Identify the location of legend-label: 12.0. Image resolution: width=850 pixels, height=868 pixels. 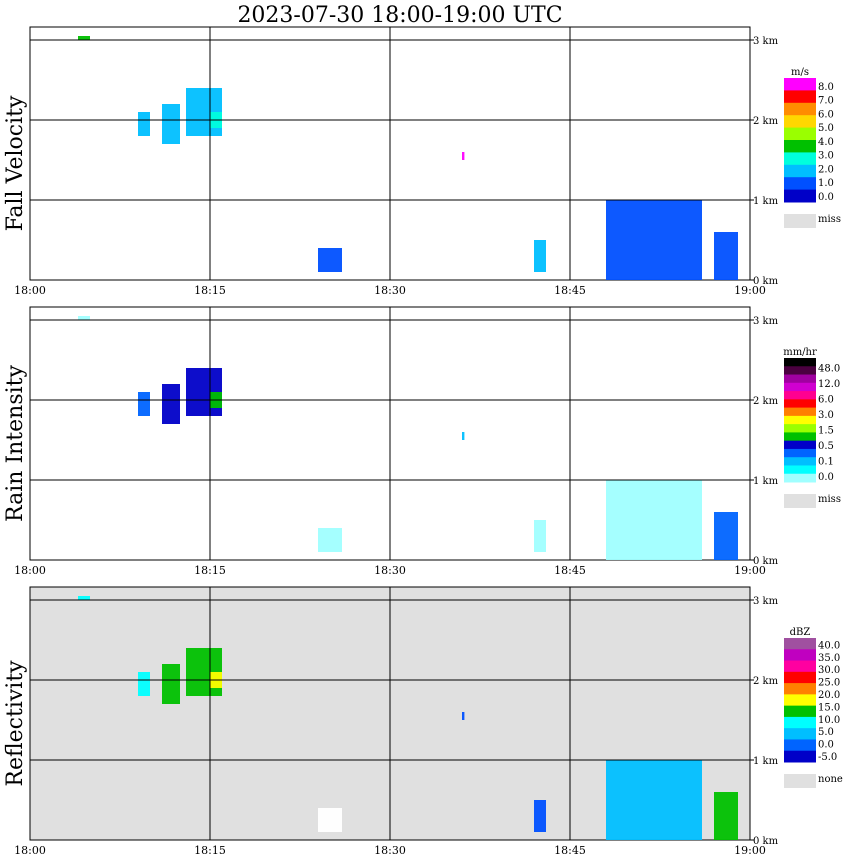
(829, 384).